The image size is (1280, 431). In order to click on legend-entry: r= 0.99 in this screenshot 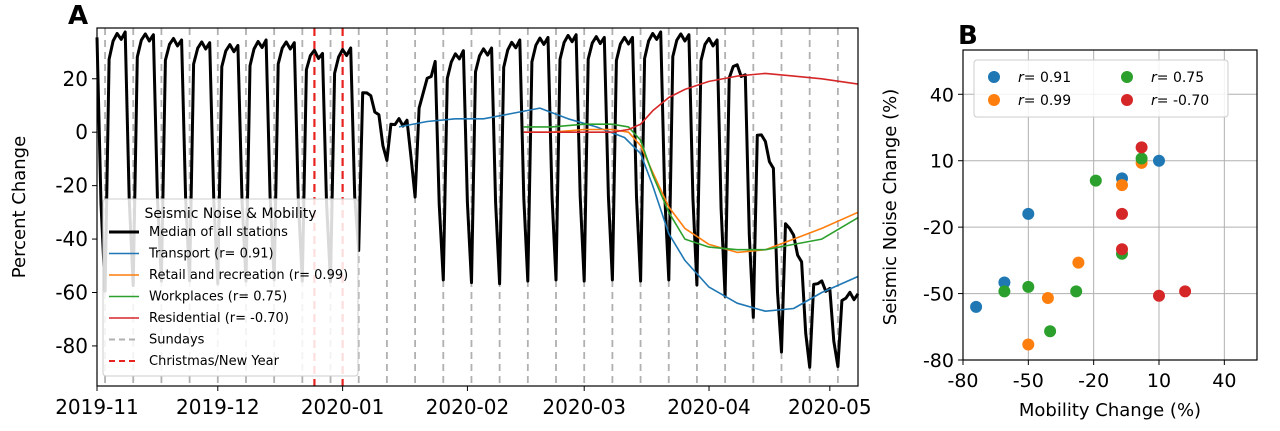, I will do `click(1044, 101)`.